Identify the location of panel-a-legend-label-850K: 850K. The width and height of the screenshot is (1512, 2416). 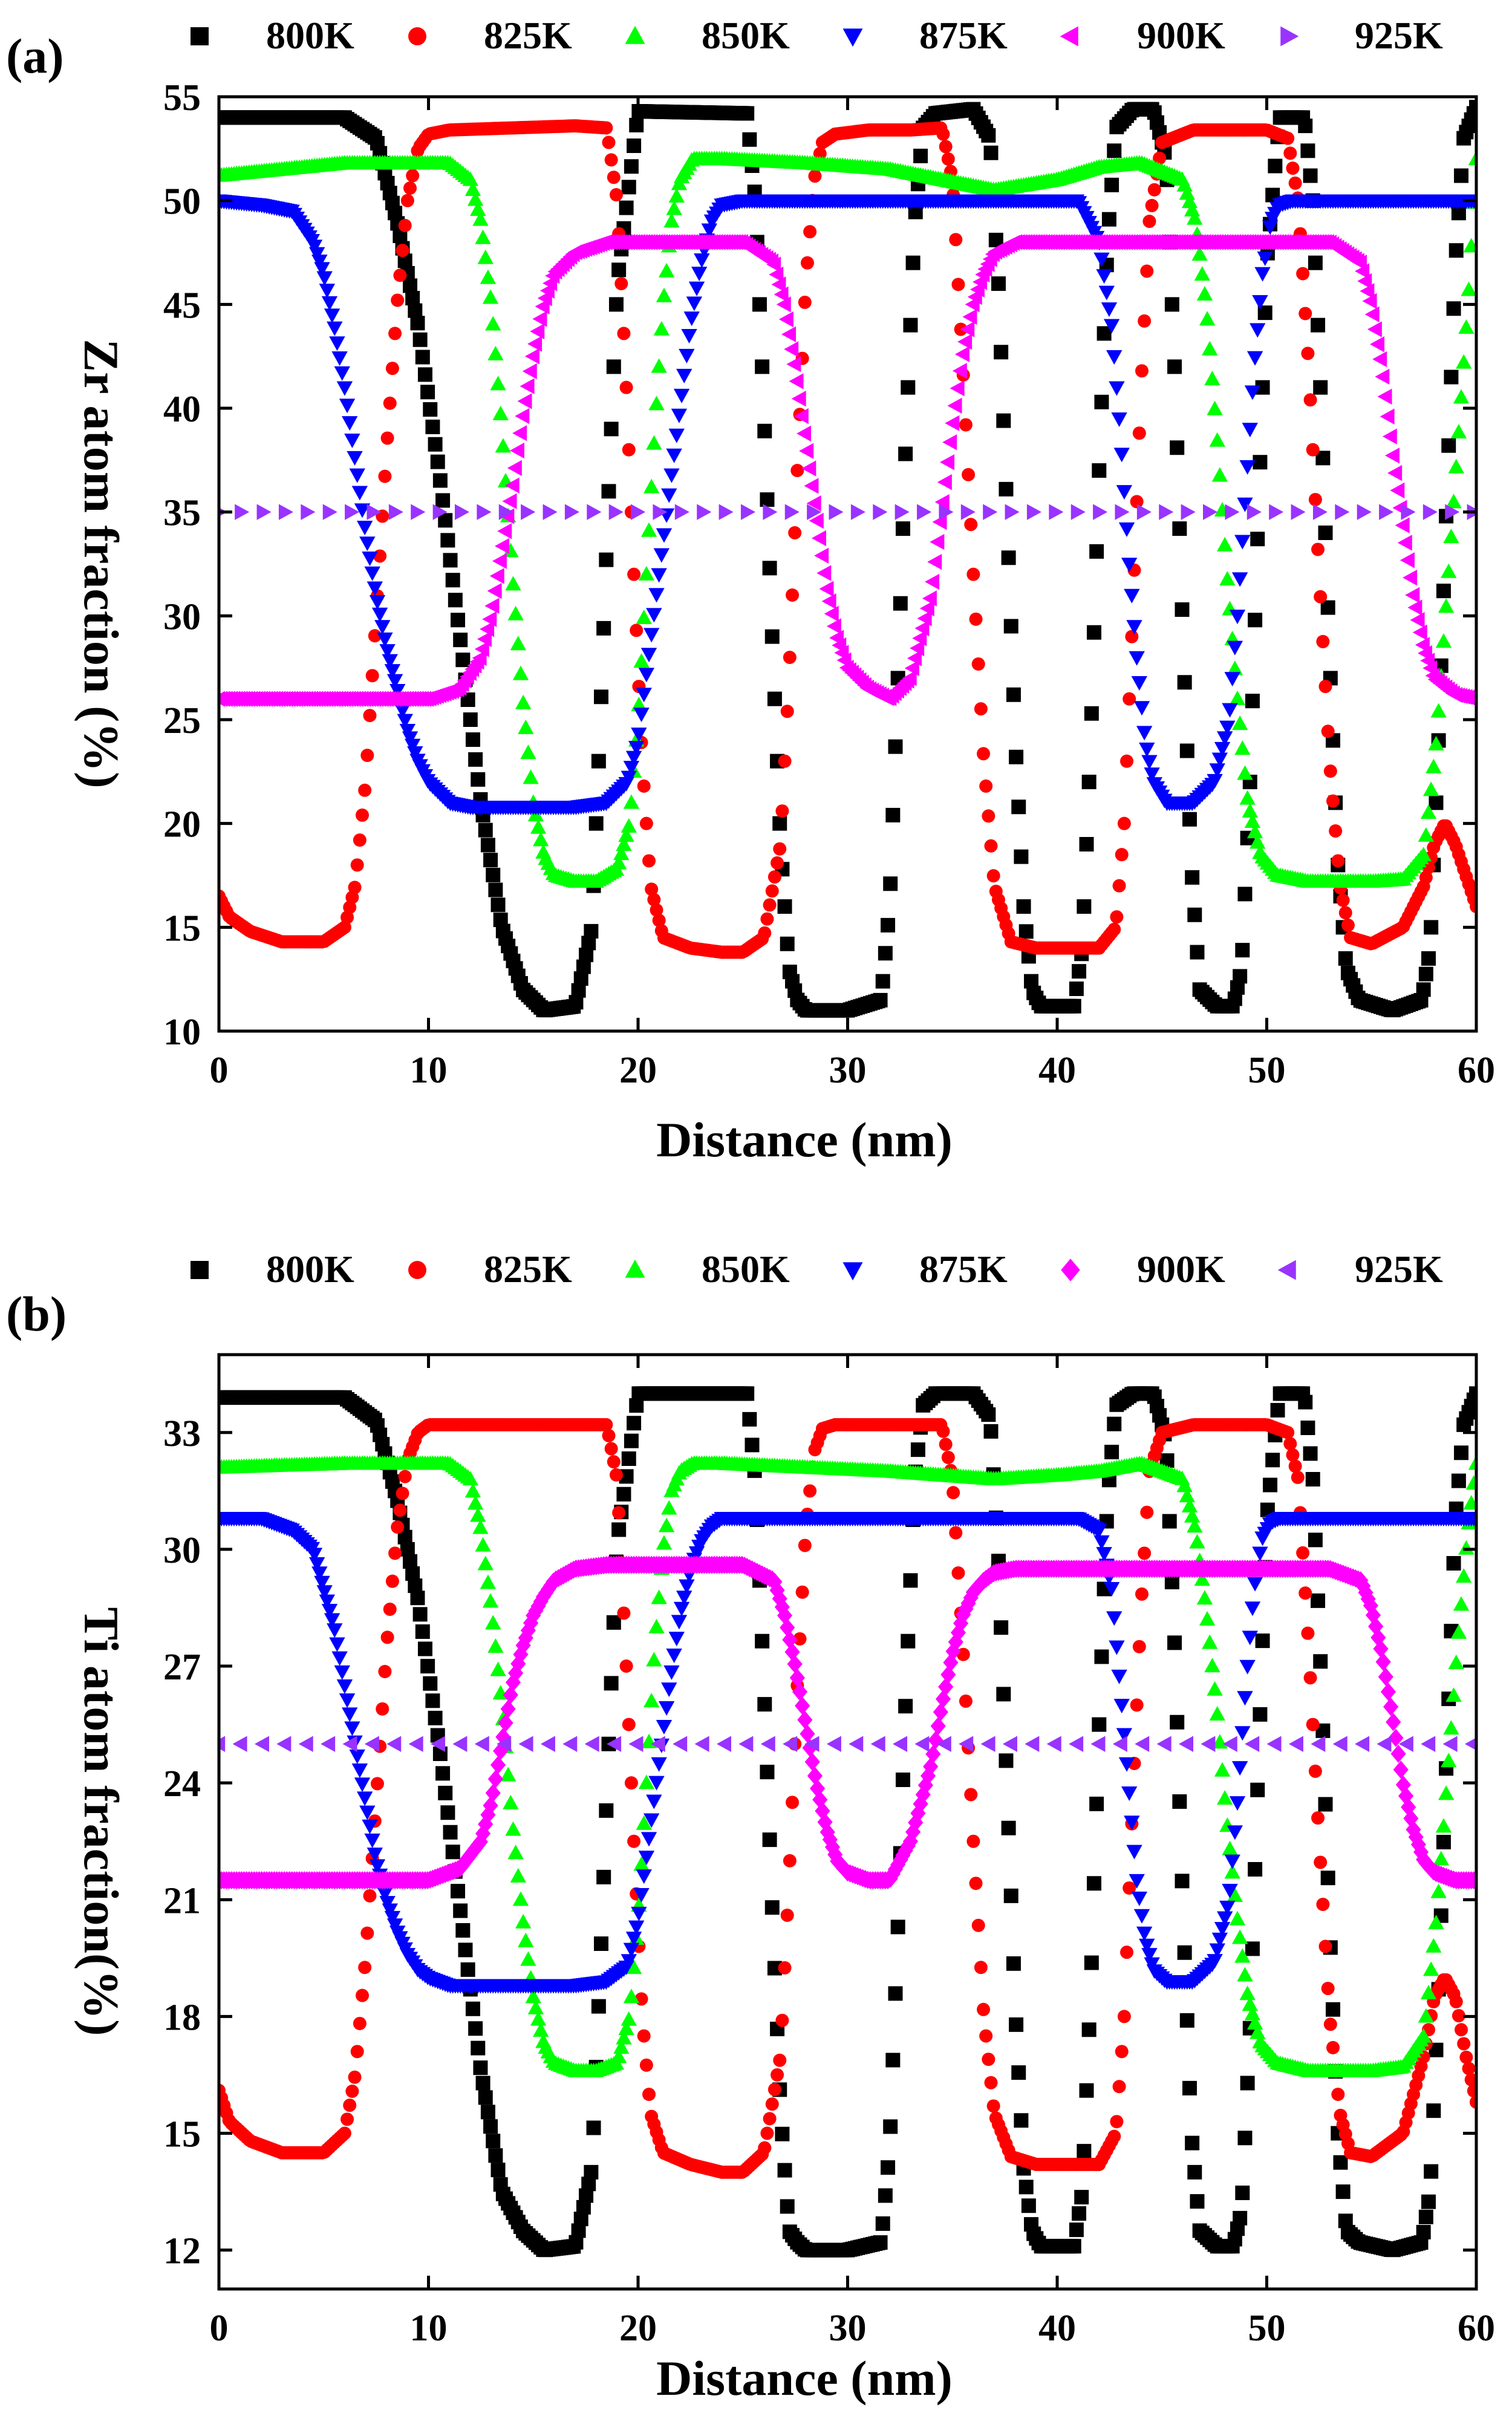
(746, 35).